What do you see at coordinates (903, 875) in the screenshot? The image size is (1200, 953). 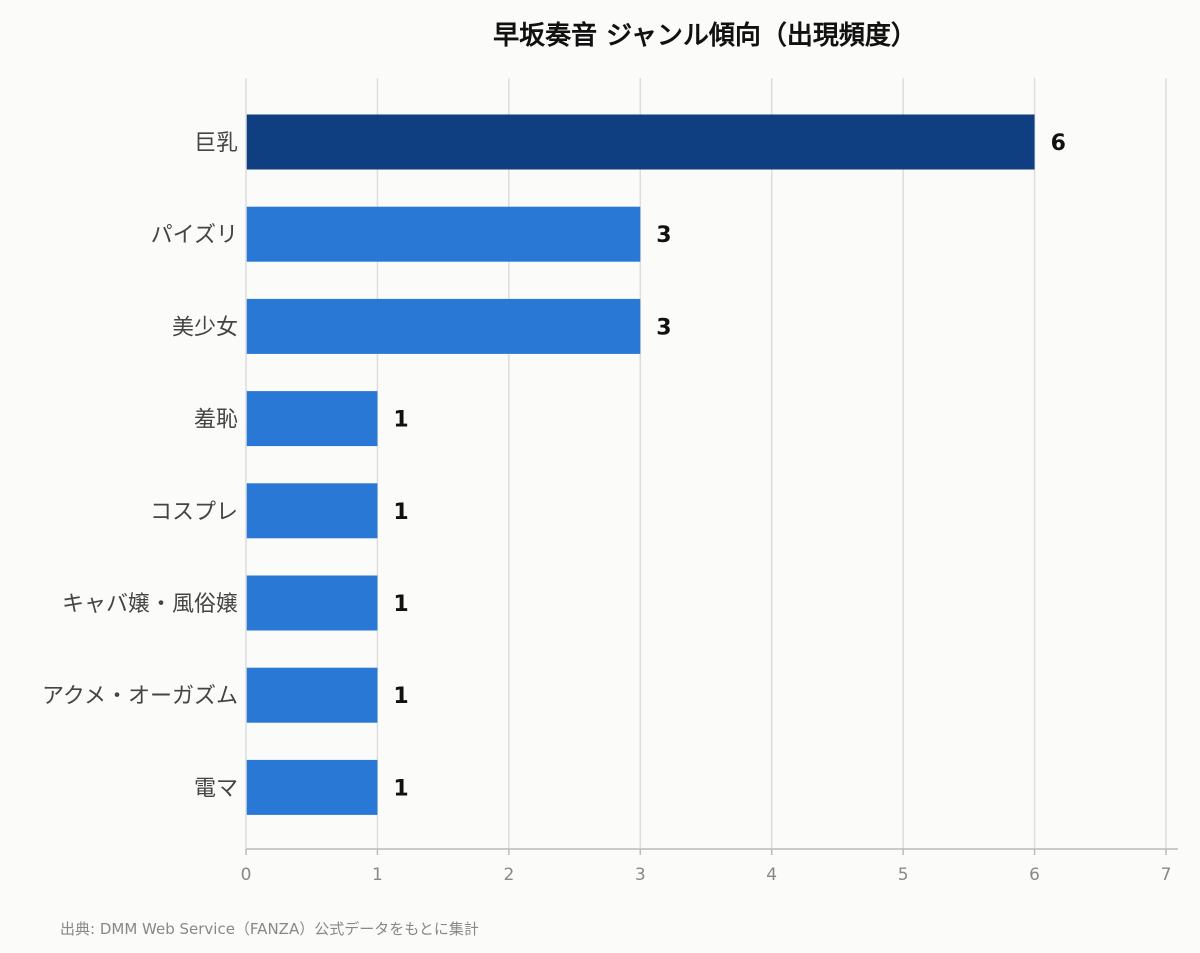 I see `x-tick-label: 5` at bounding box center [903, 875].